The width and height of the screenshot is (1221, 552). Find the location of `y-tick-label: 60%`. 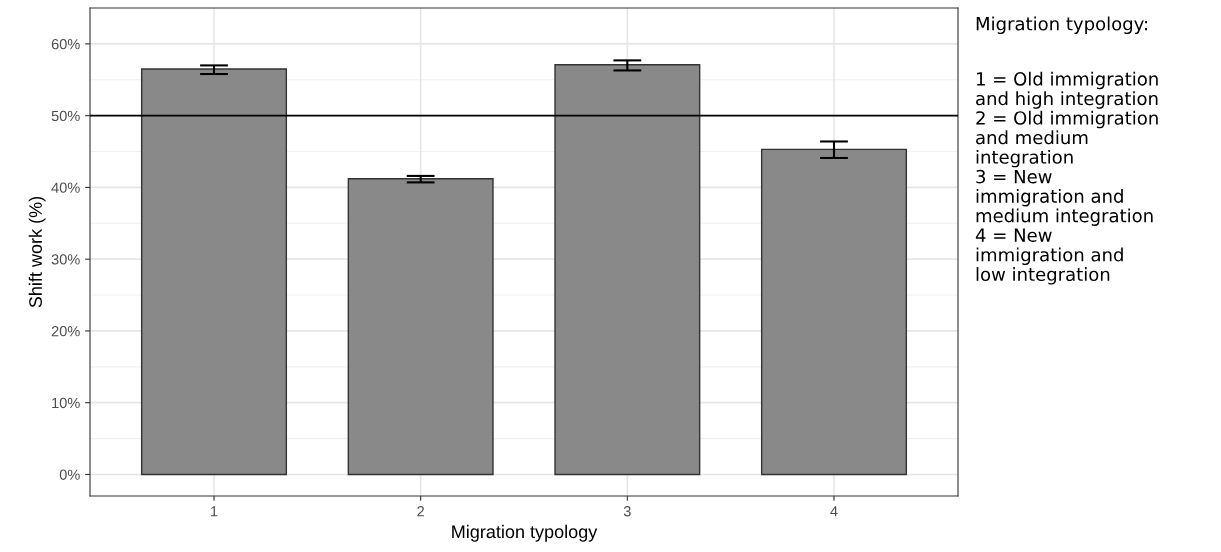

y-tick-label: 60% is located at coordinates (65, 44).